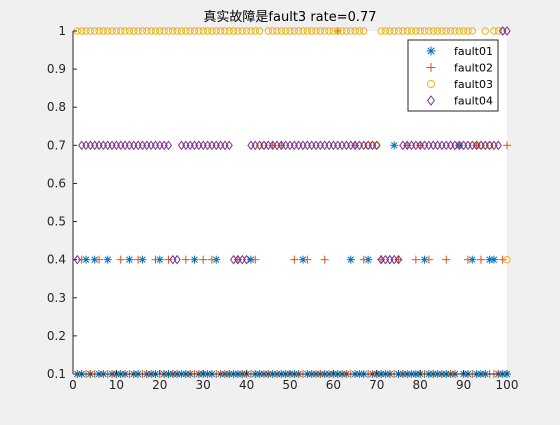  Describe the element at coordinates (56, 183) in the screenshot. I see `y-tick-label: 0.6` at that location.